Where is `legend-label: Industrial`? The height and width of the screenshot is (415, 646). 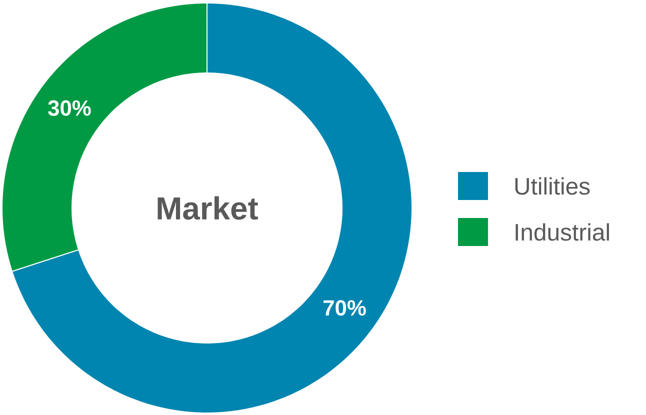
legend-label: Industrial is located at coordinates (562, 232).